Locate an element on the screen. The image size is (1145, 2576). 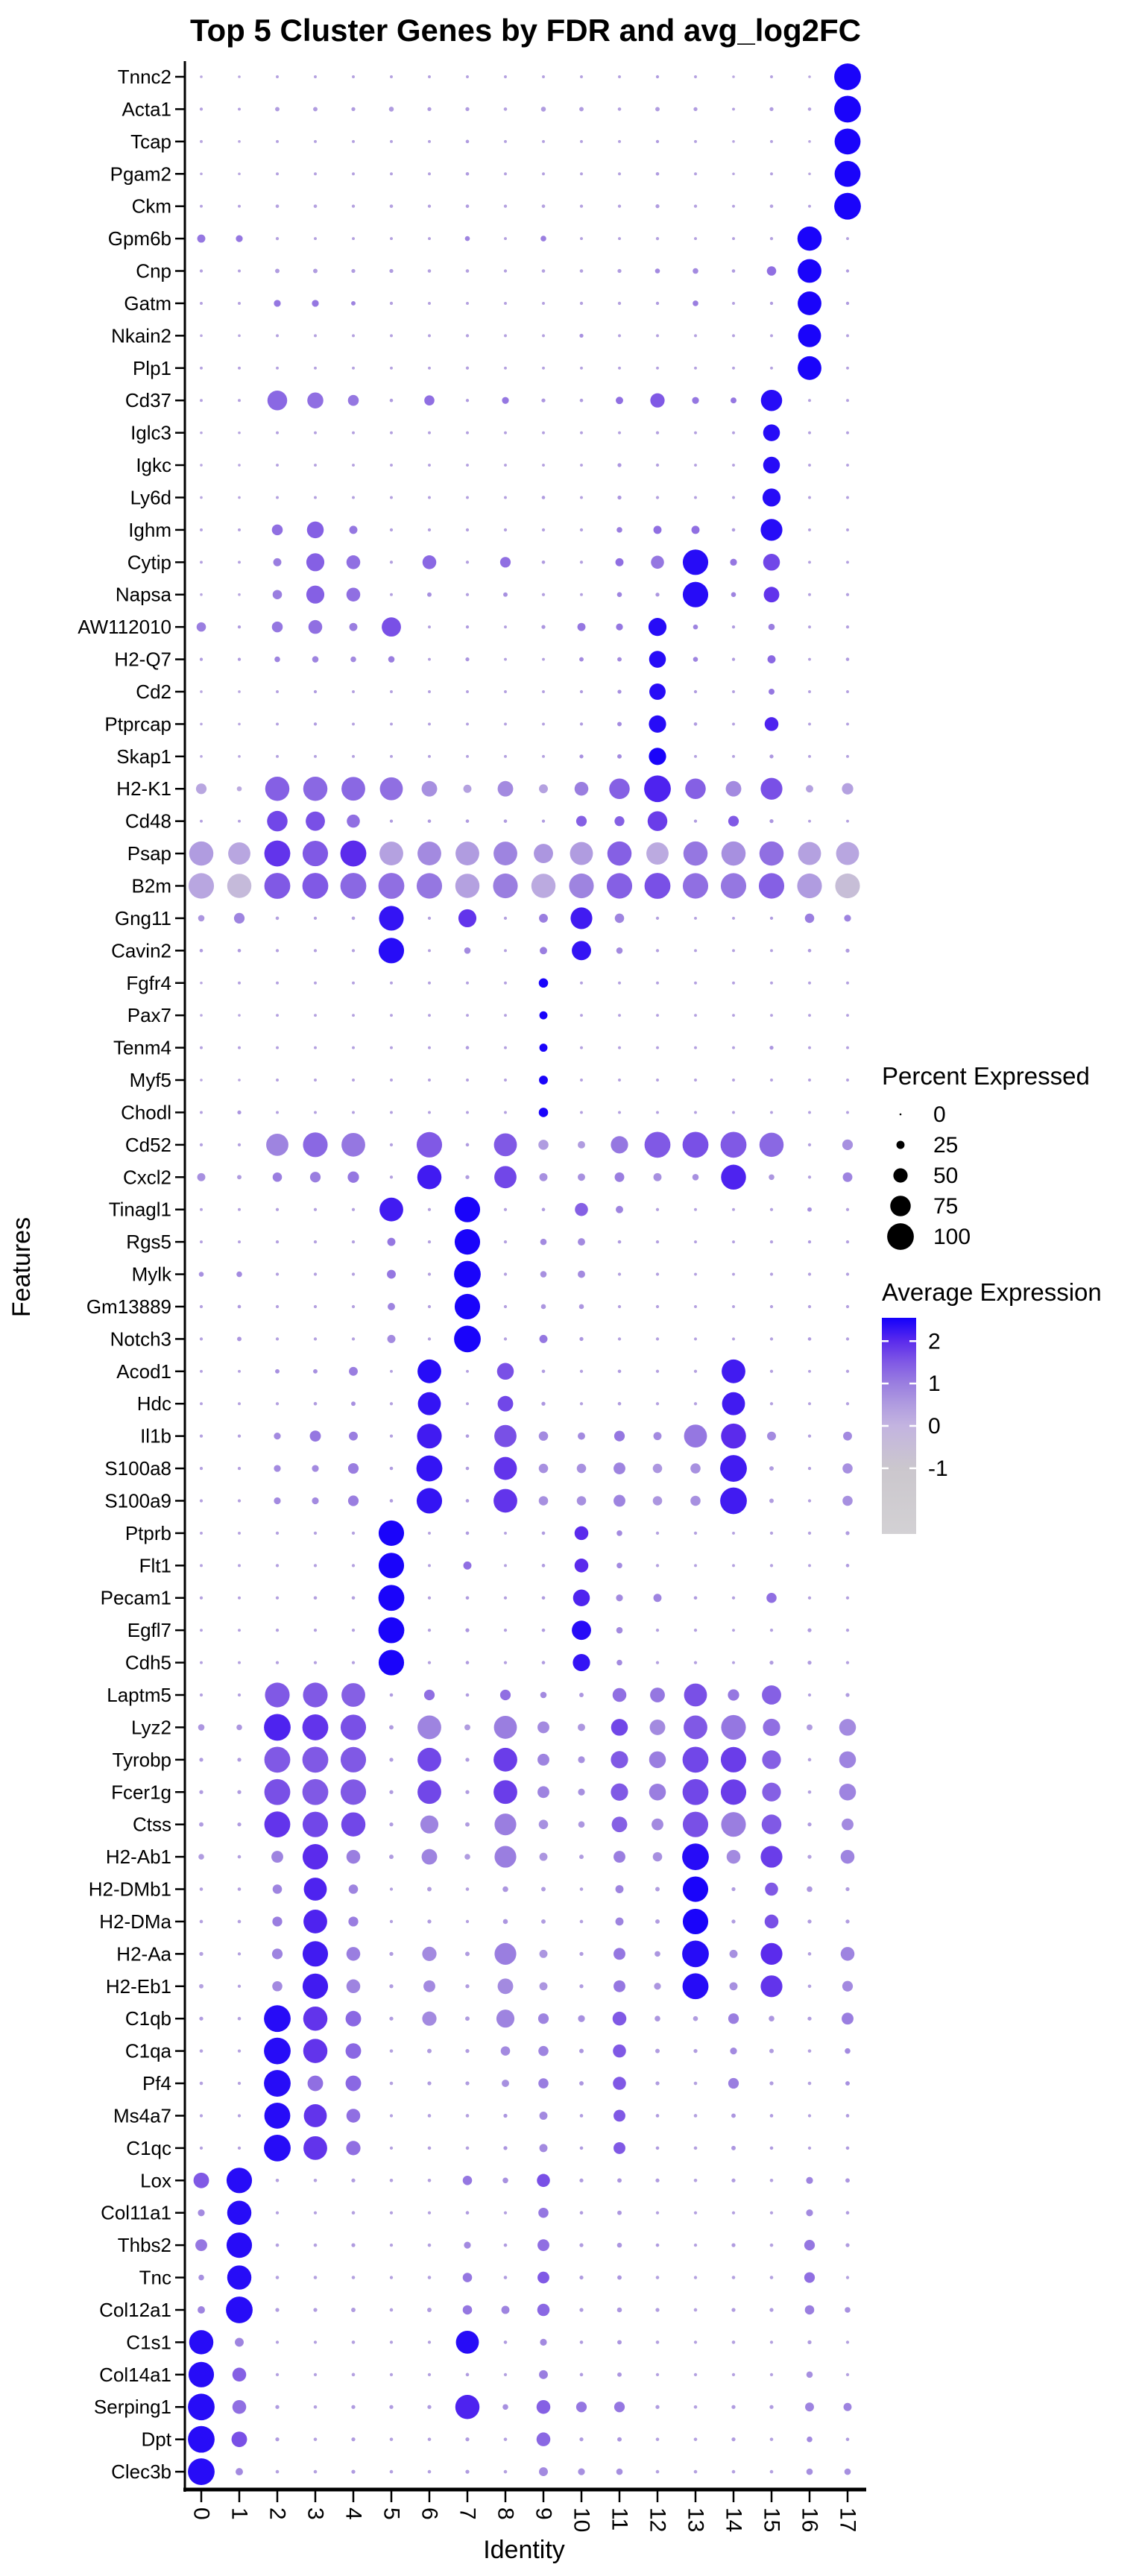
dot-Chodl-c11 is located at coordinates (619, 1112).